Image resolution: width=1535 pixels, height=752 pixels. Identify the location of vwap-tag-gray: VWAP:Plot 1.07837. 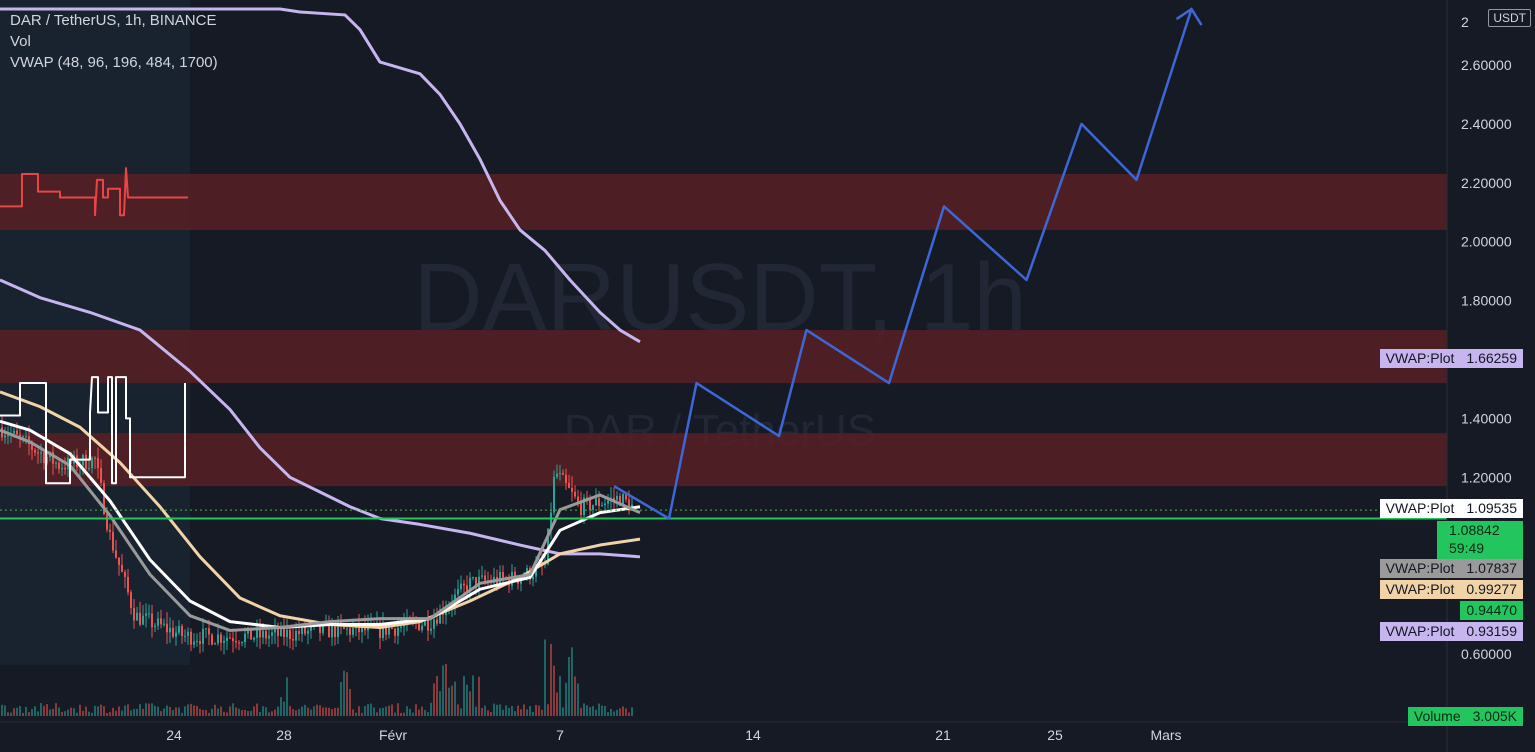
(1451, 568).